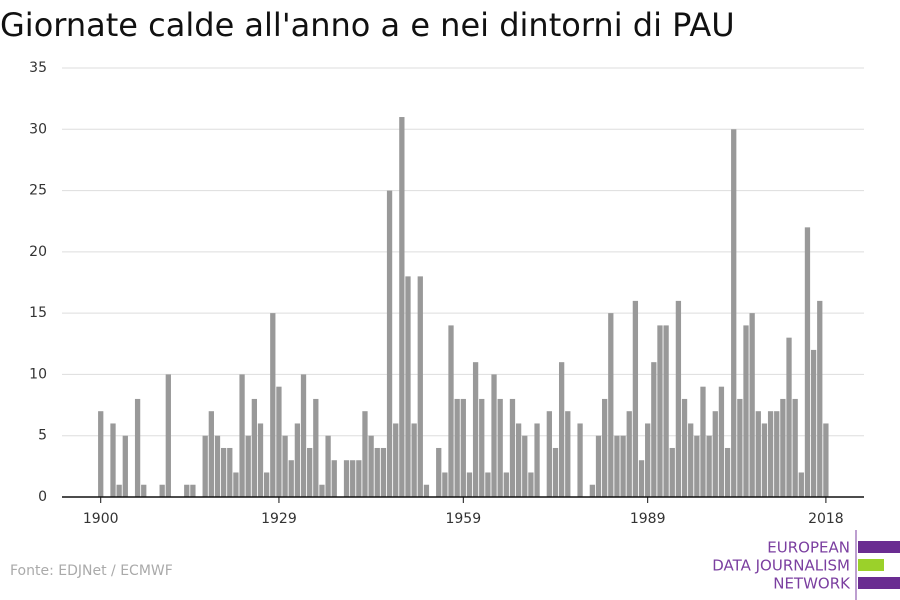 The image size is (900, 600). What do you see at coordinates (812, 584) in the screenshot?
I see `logo-text: NETWORK` at bounding box center [812, 584].